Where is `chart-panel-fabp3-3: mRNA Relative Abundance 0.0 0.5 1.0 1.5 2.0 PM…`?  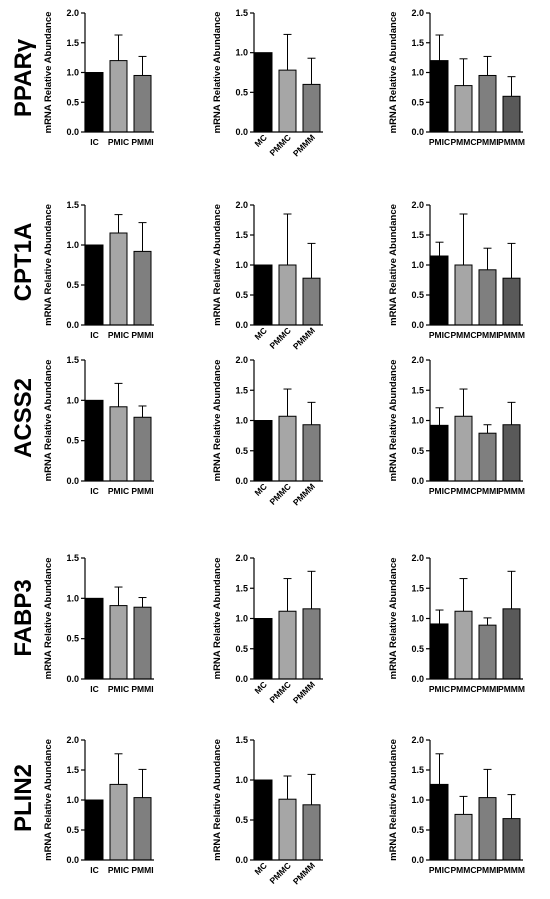 chart-panel-fabp3-3: mRNA Relative Abundance 0.0 0.5 1.0 1.5 2.0 PM… is located at coordinates (456, 623).